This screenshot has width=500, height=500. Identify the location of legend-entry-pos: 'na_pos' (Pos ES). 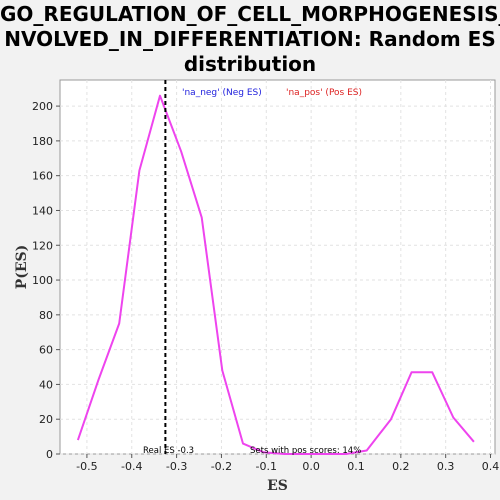
(324, 93).